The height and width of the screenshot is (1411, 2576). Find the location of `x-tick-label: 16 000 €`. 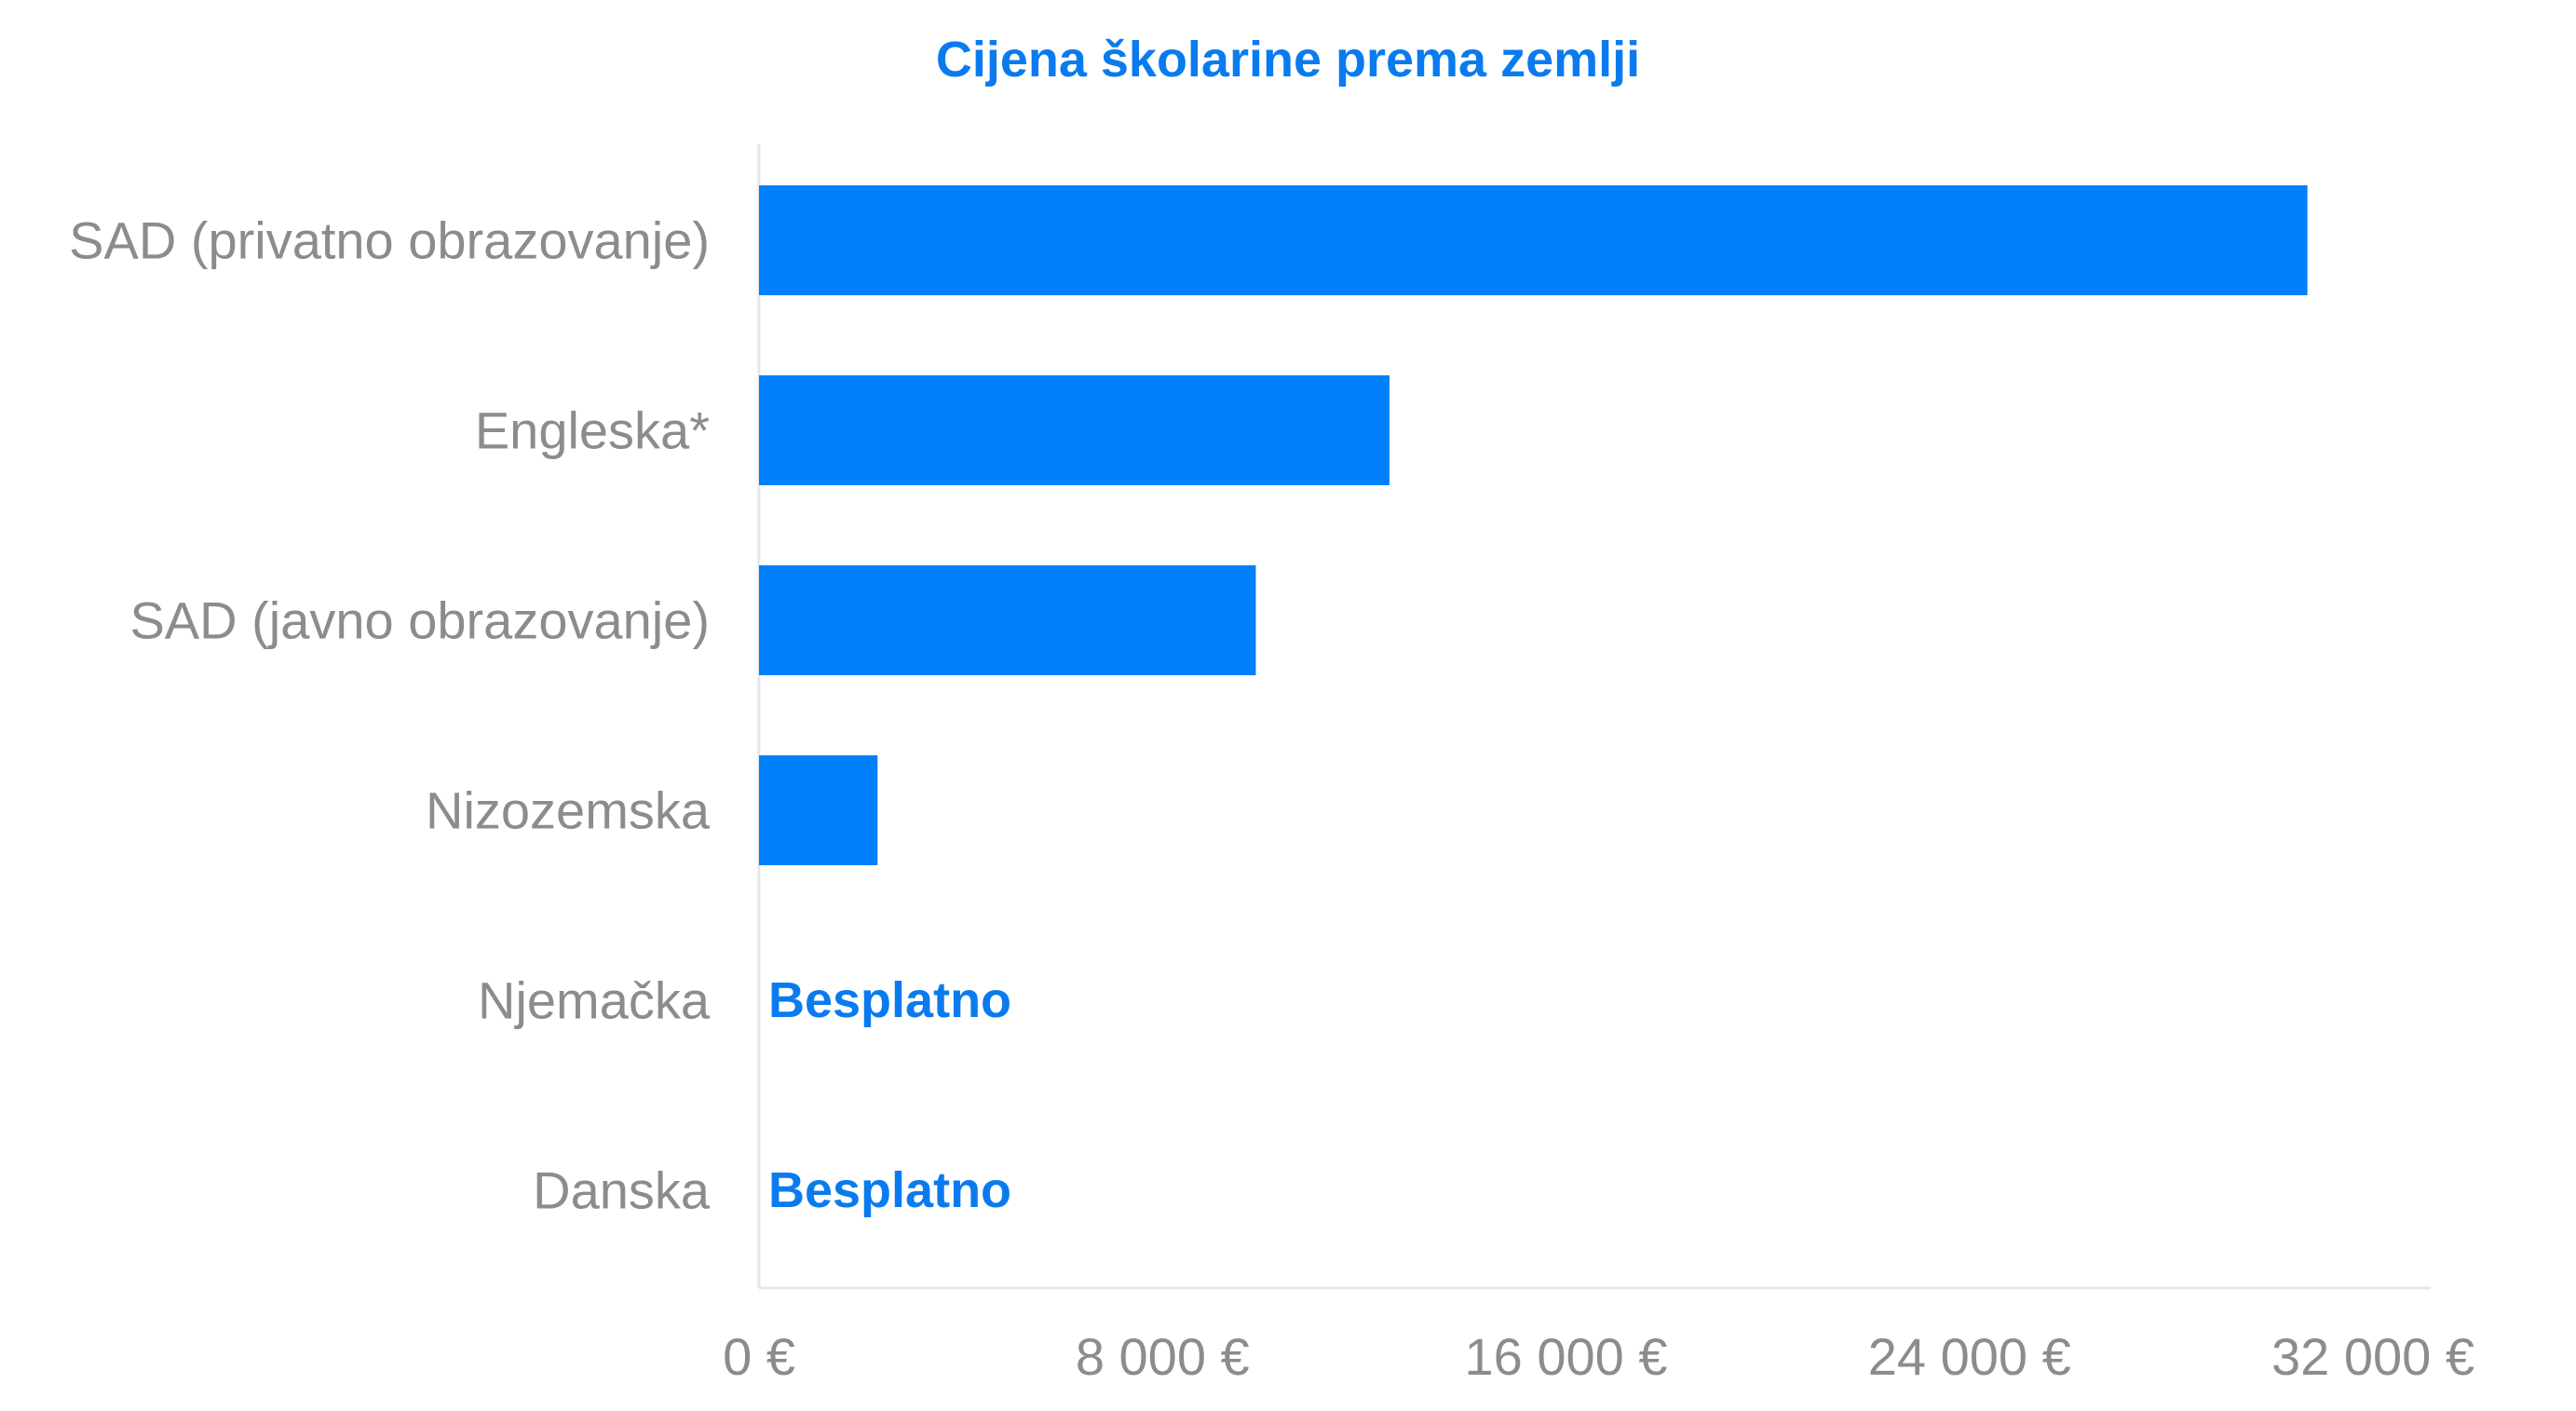

x-tick-label: 16 000 € is located at coordinates (1566, 1357).